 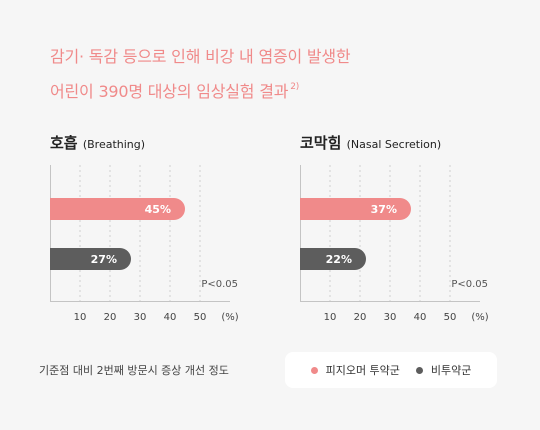 I want to click on legend: 피지오머 투약군 비투약군, so click(x=391, y=370).